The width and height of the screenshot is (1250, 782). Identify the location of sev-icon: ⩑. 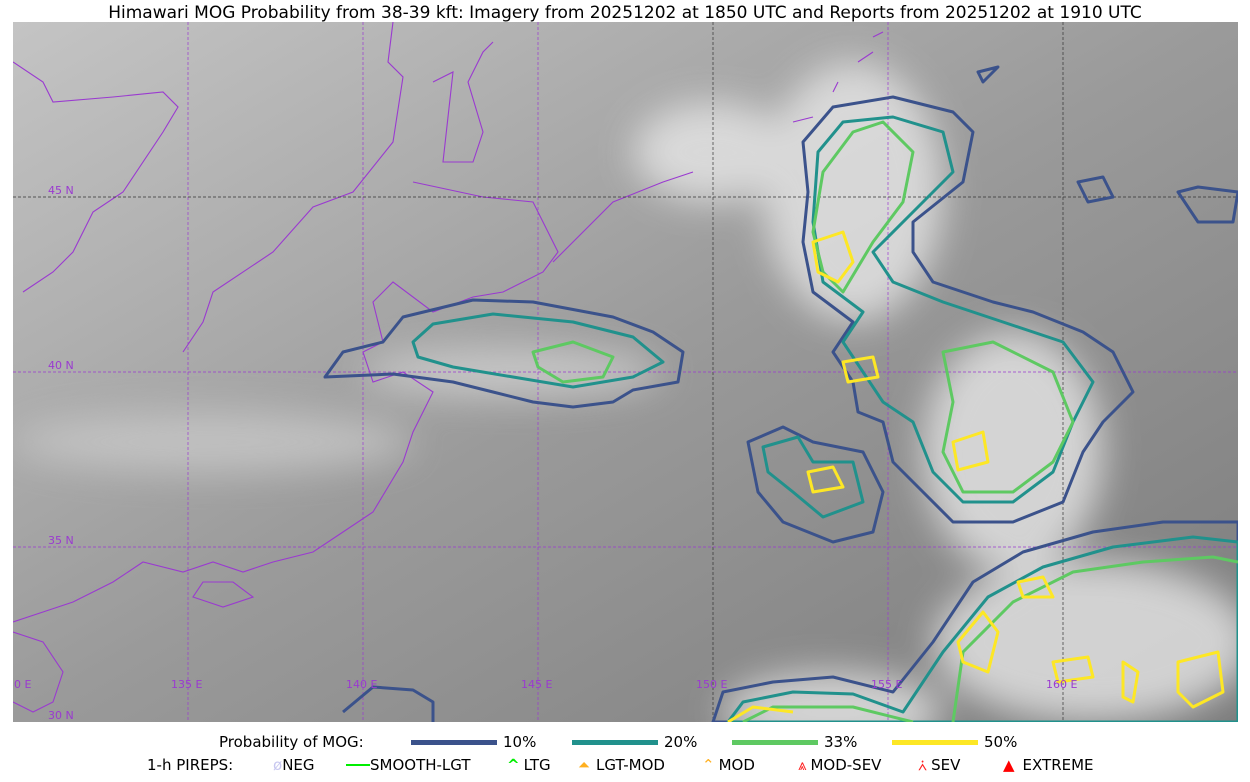
(923, 765).